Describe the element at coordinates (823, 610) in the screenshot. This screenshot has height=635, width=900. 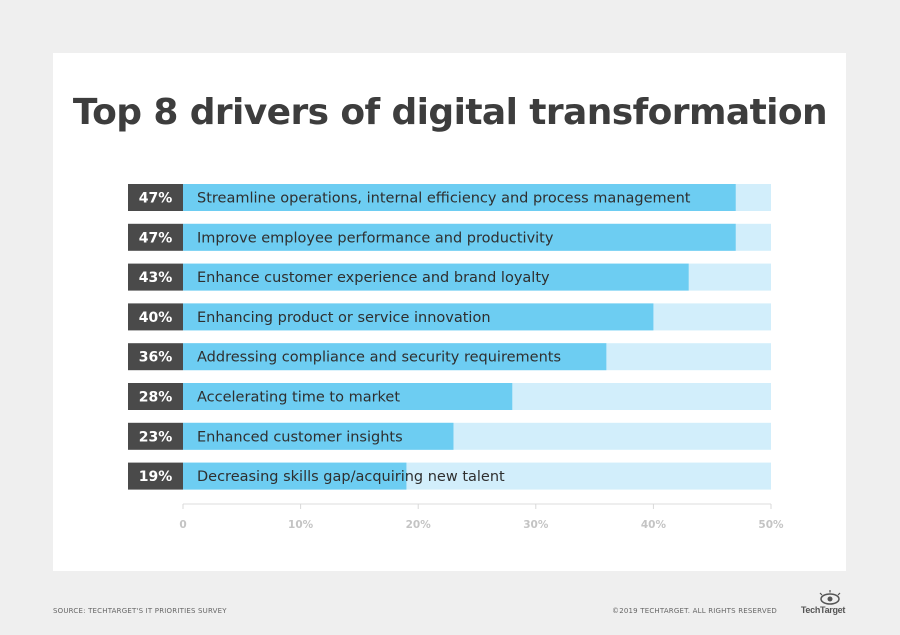
I see `brand-name: TechTarget` at that location.